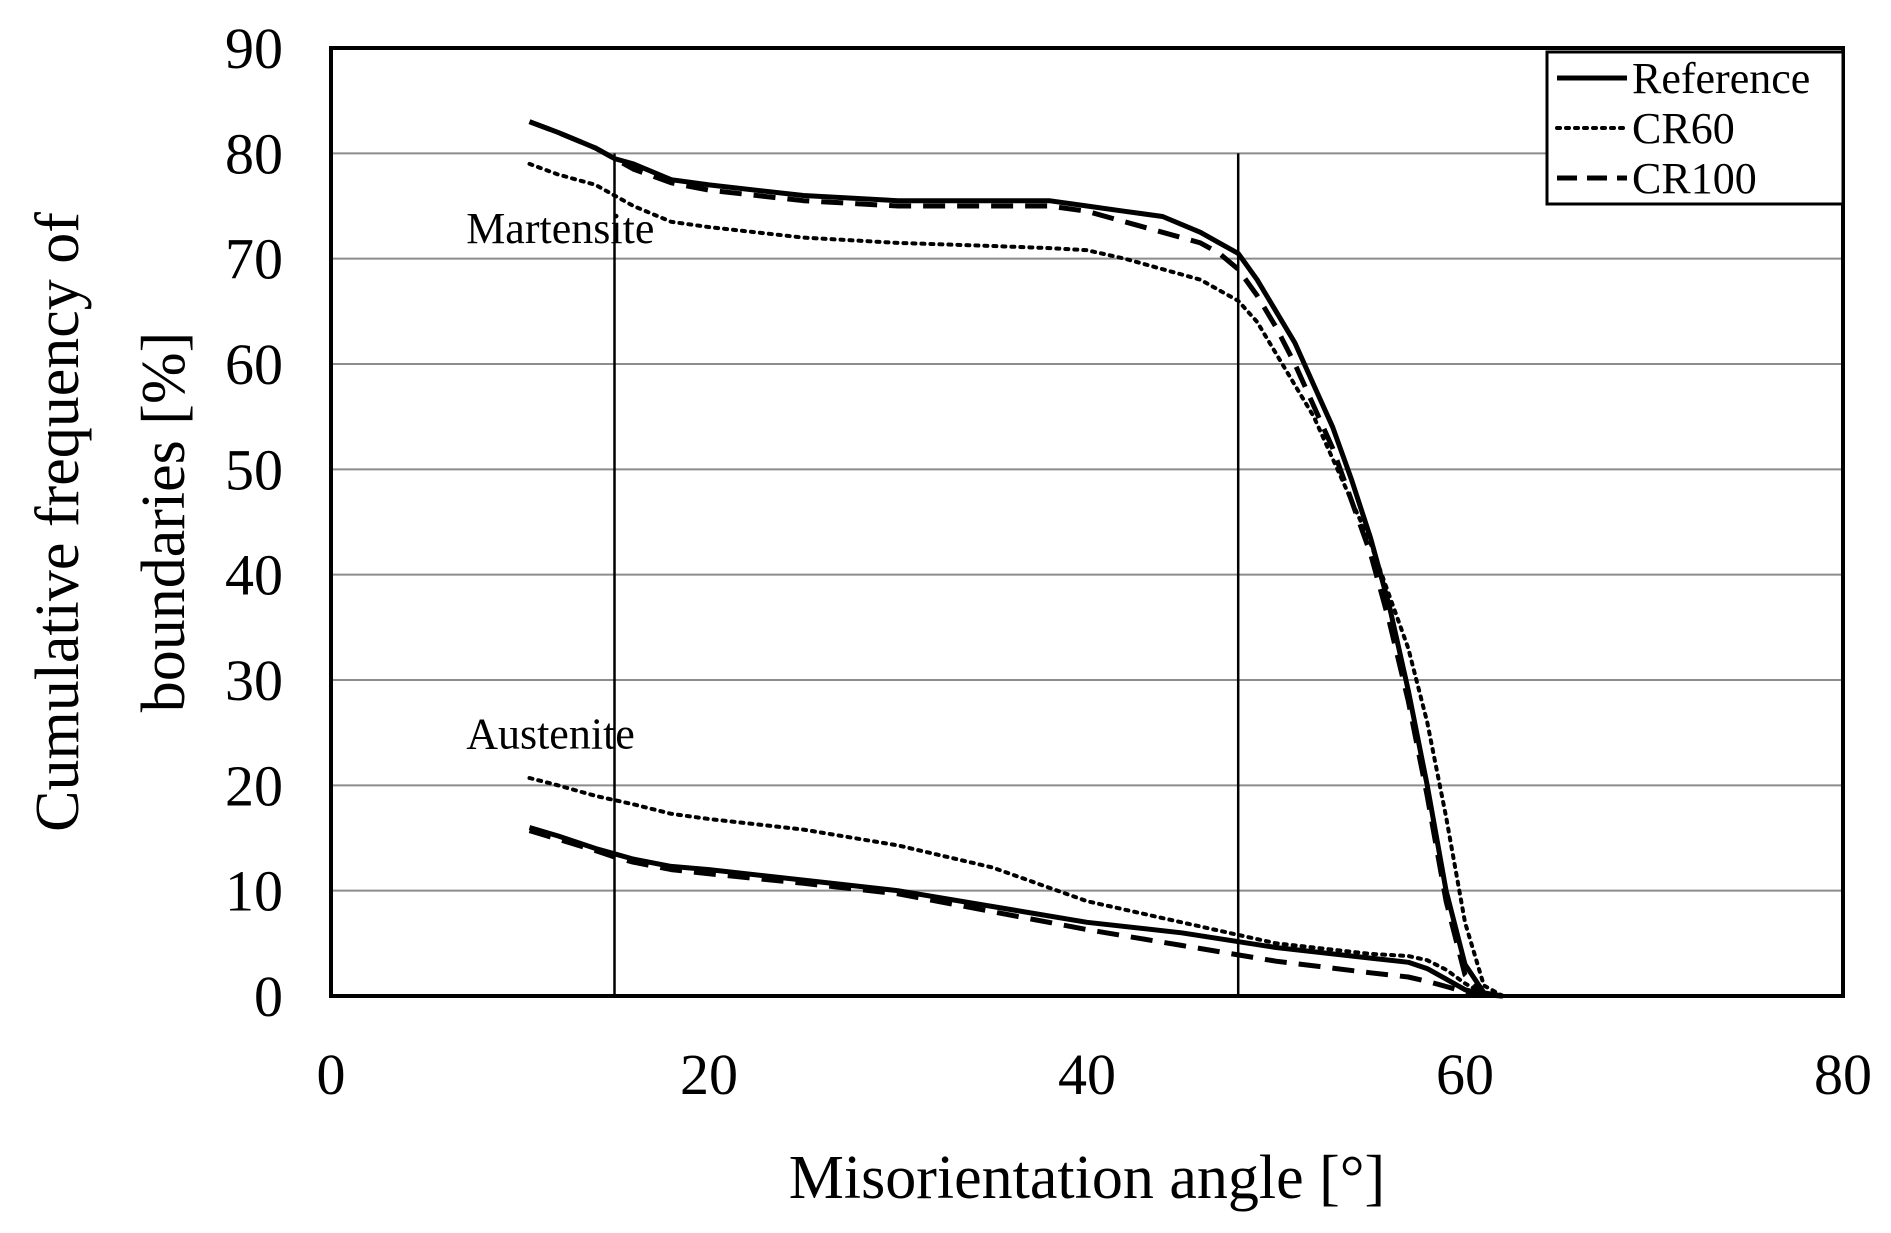 The height and width of the screenshot is (1233, 1891). What do you see at coordinates (331, 1074) in the screenshot?
I see `x-tick-label: 0` at bounding box center [331, 1074].